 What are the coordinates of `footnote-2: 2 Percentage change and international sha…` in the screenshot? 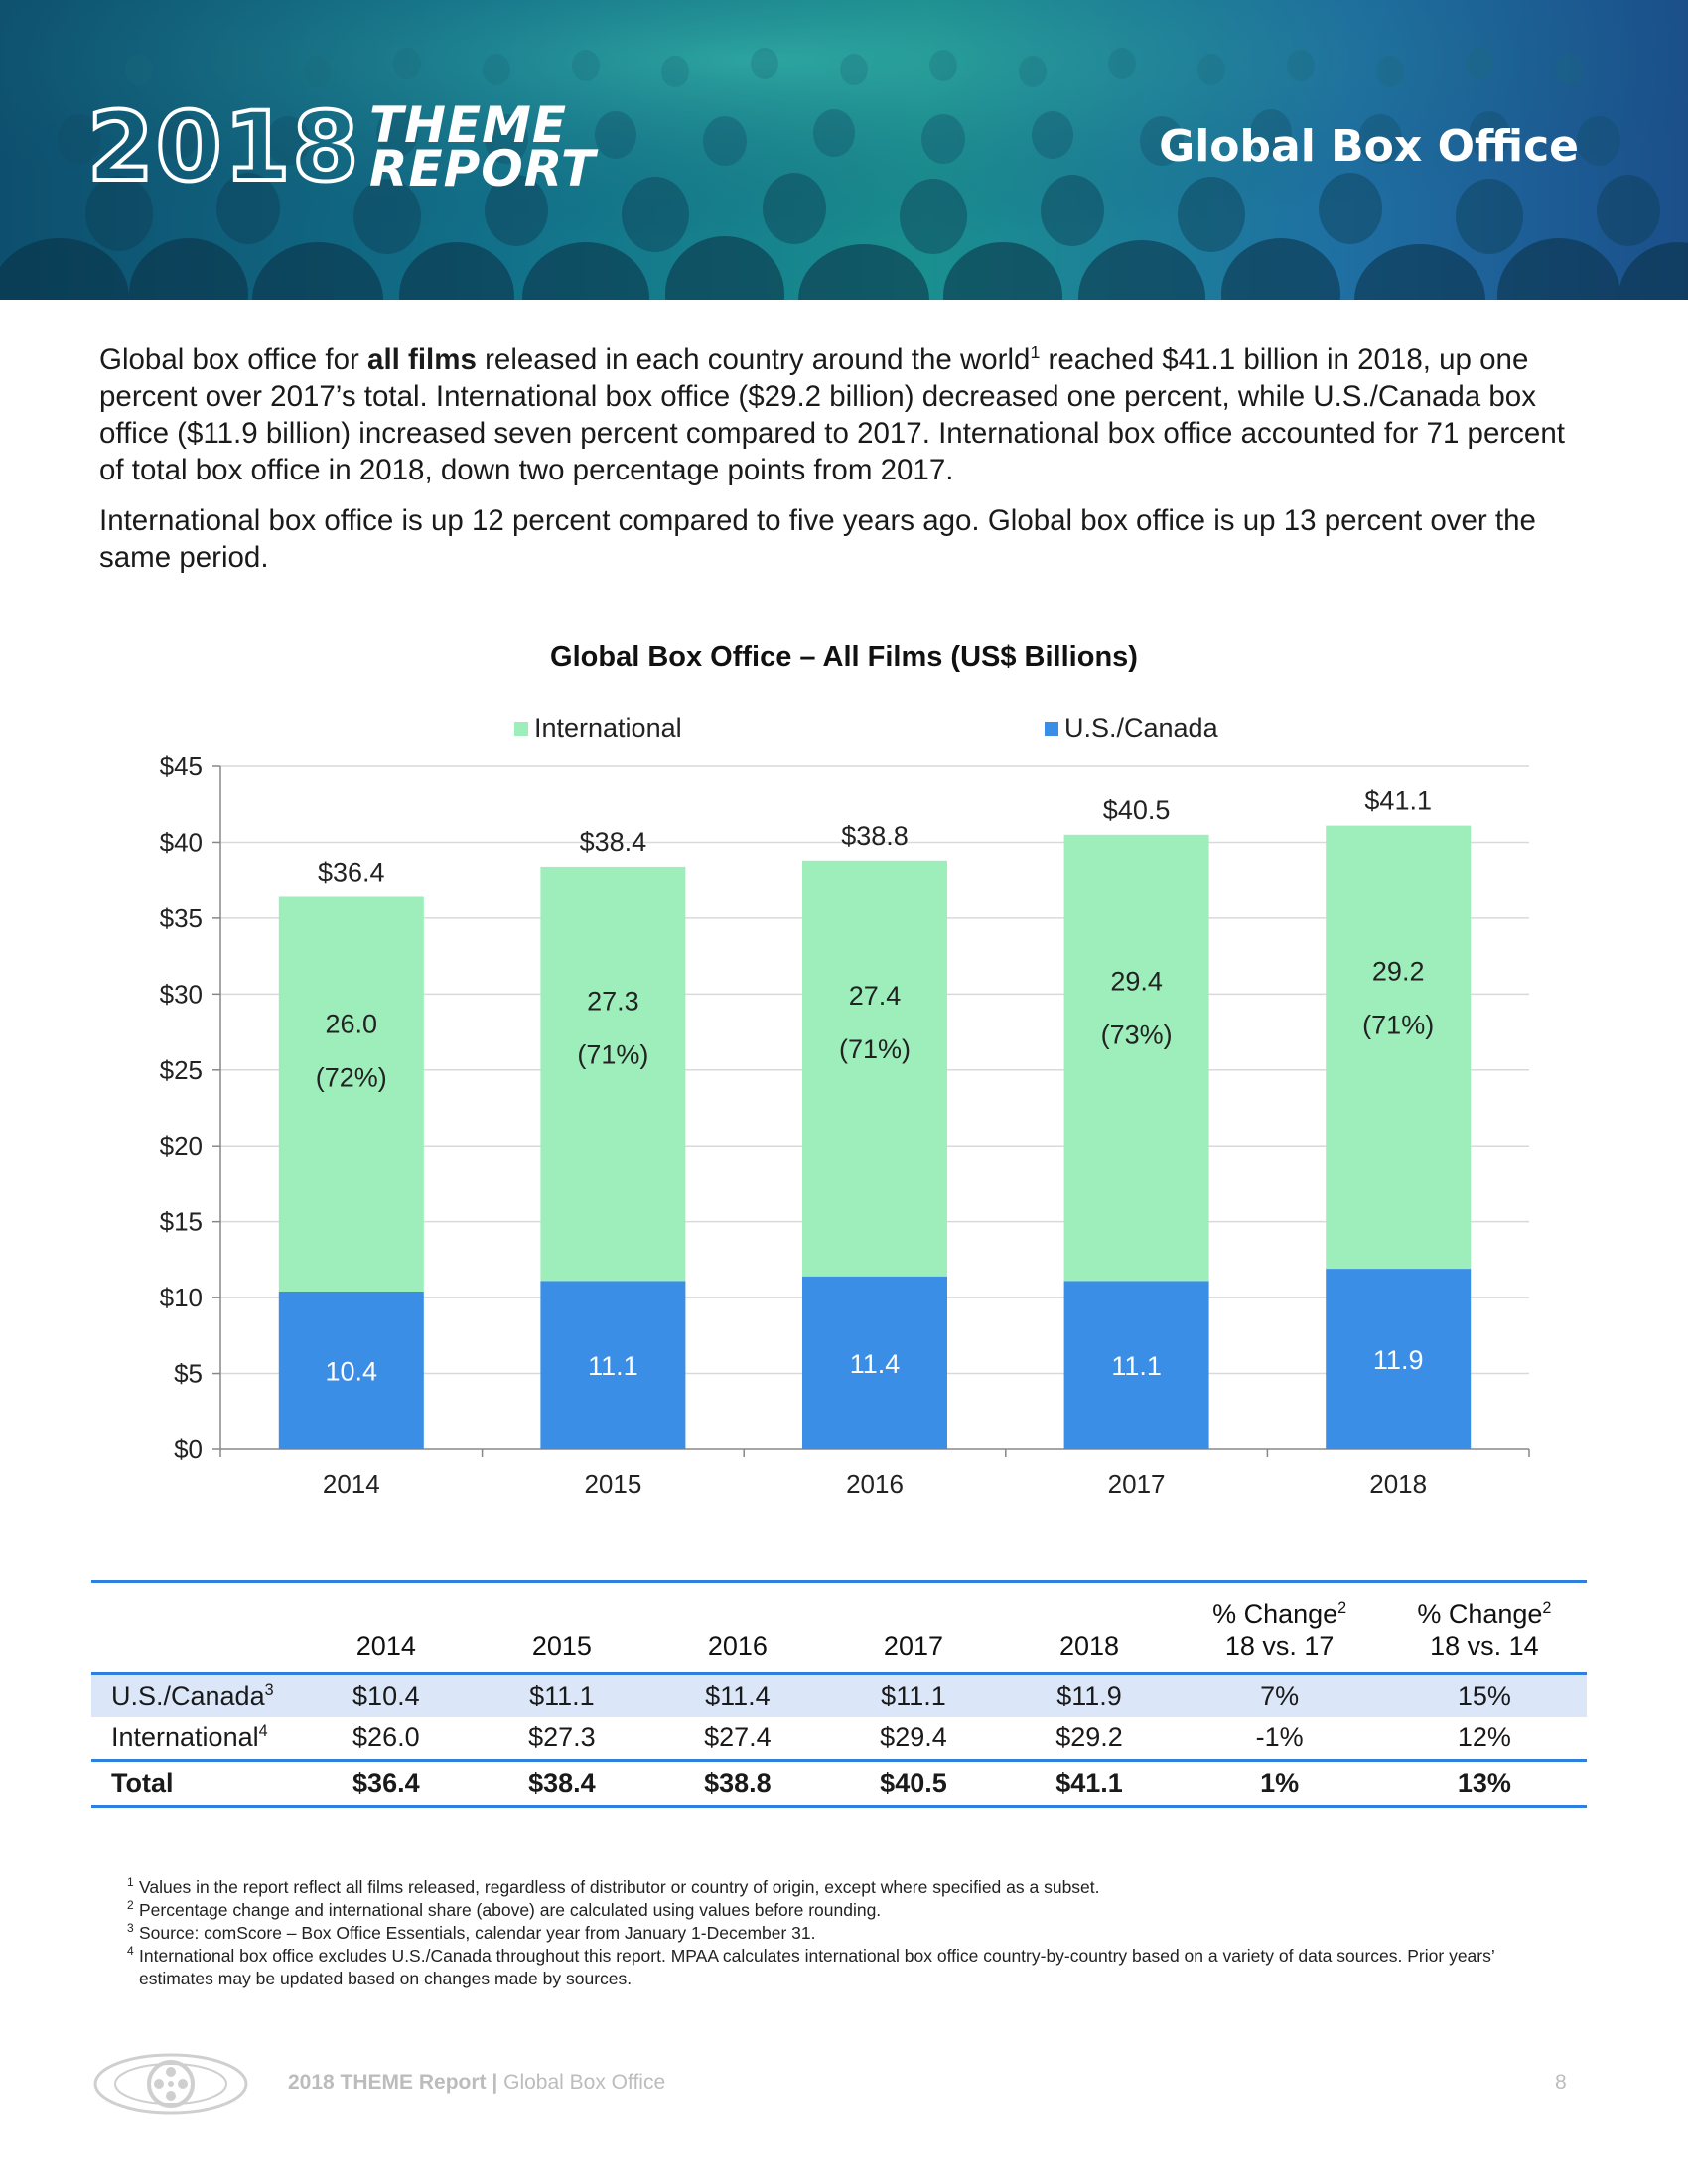 It's located at (504, 1909).